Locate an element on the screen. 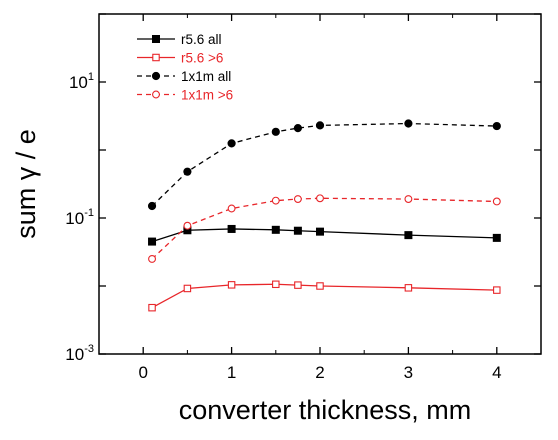 The height and width of the screenshot is (440, 558). x-tick-label: 3 is located at coordinates (408, 372).